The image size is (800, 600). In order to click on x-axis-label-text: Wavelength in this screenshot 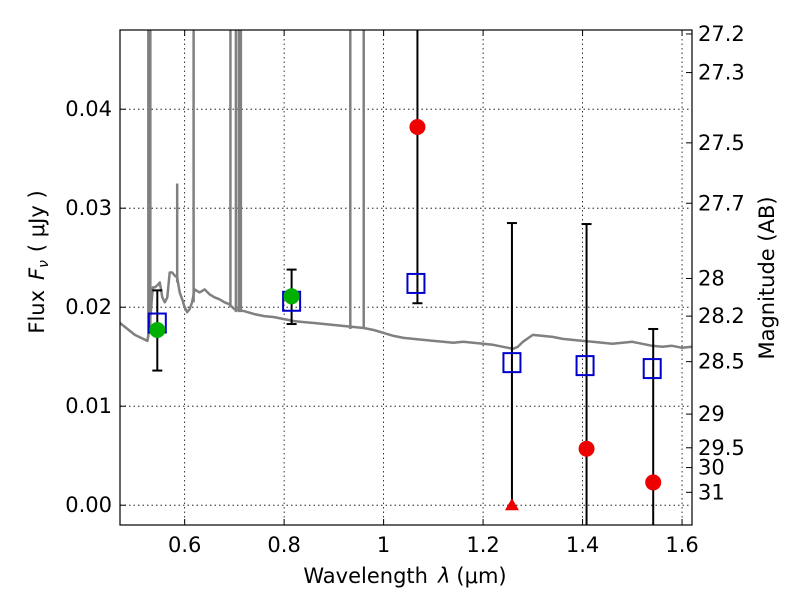, I will do `click(365, 576)`.